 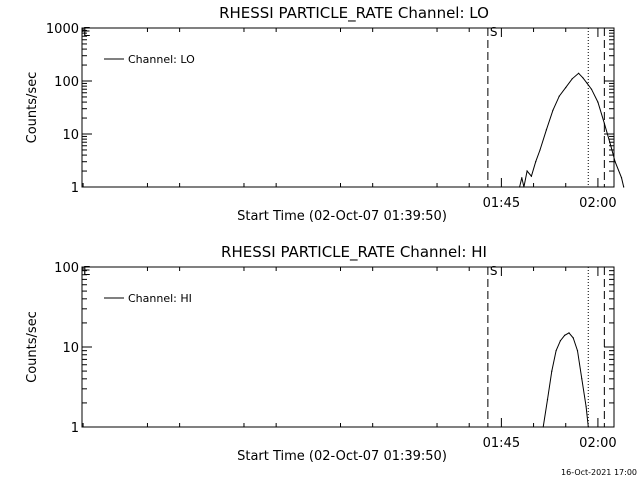 I want to click on chart-title: RHESSI PARTICLE_RATE Channel: HI, so click(x=354, y=252).